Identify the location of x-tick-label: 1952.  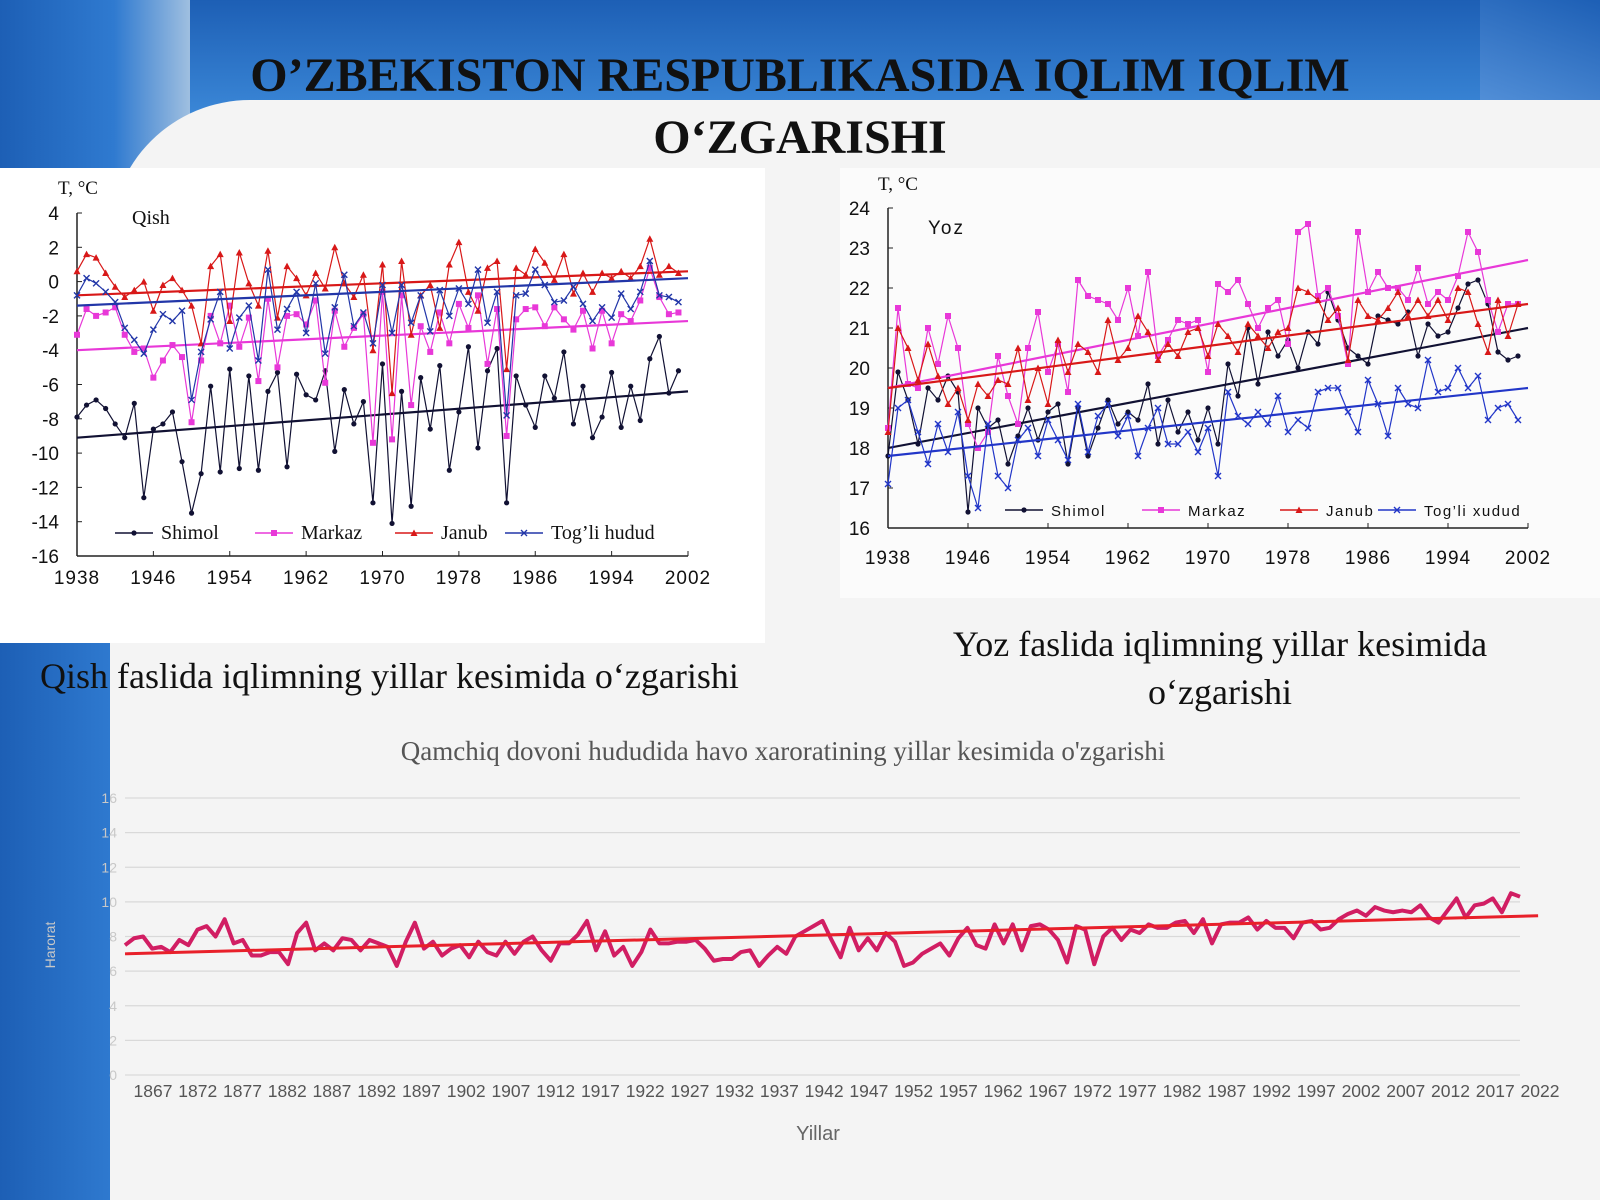
(913, 1091).